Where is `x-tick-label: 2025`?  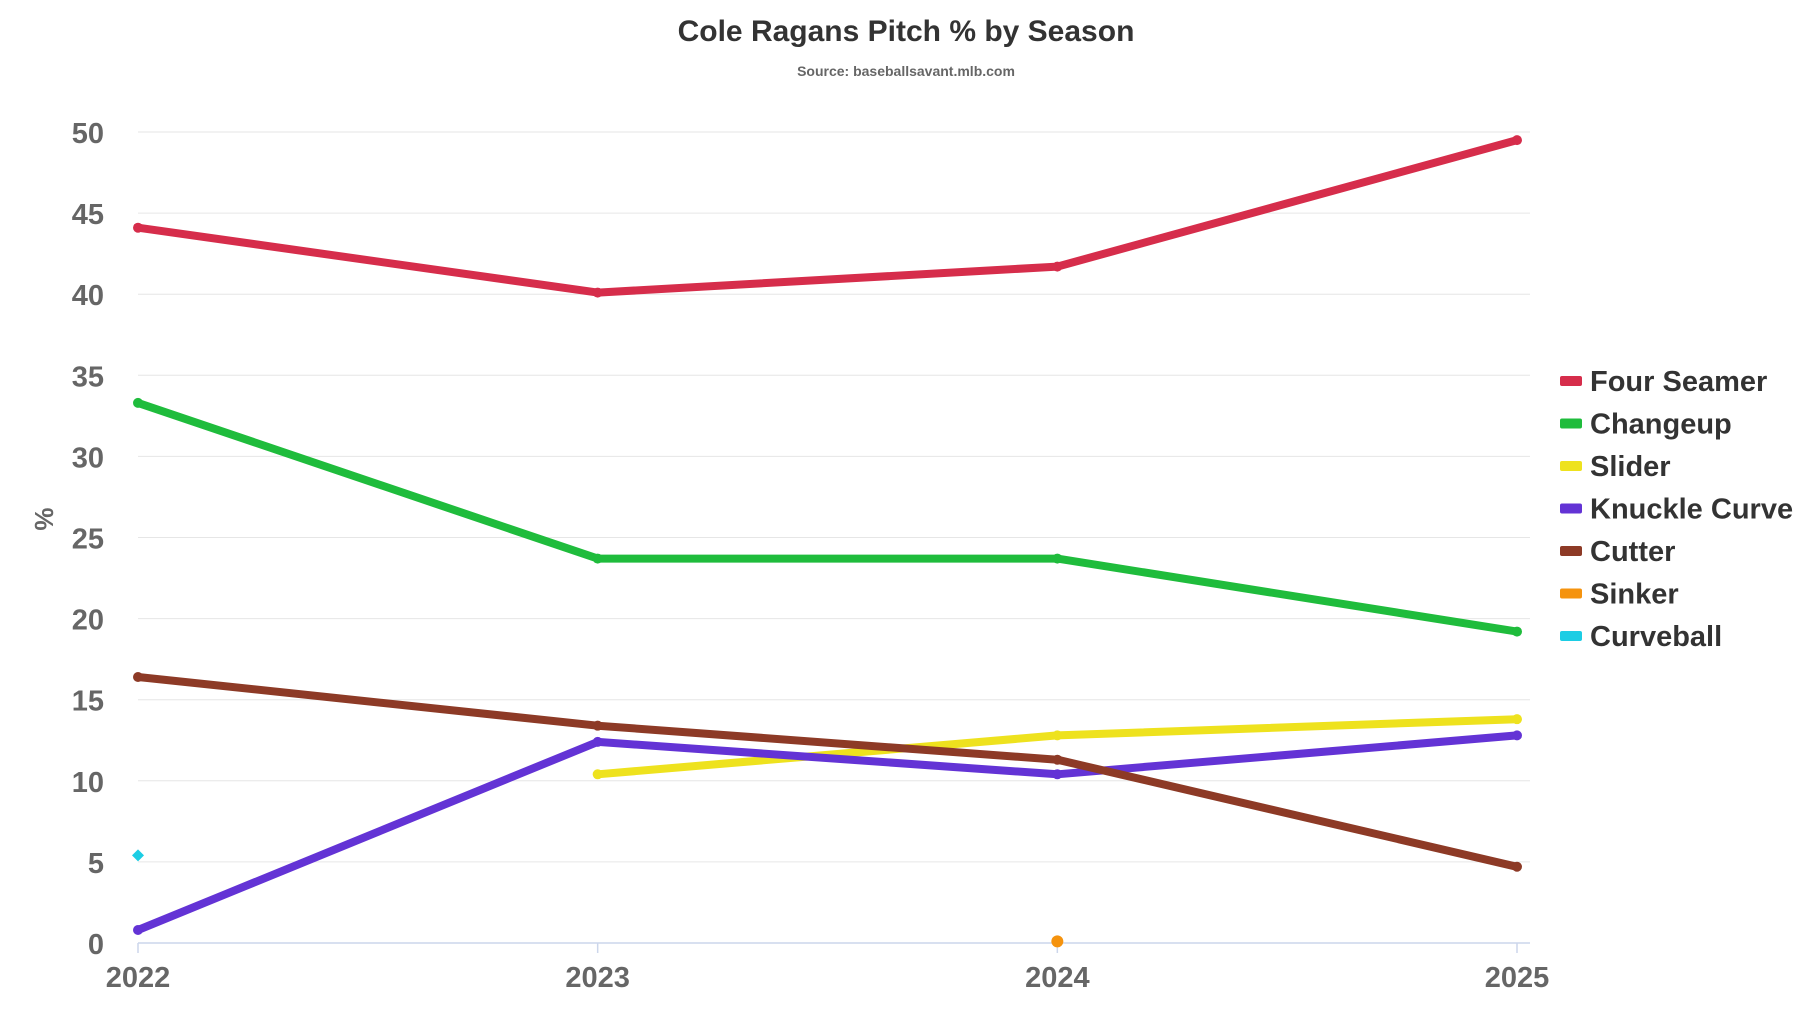
x-tick-label: 2025 is located at coordinates (1517, 978).